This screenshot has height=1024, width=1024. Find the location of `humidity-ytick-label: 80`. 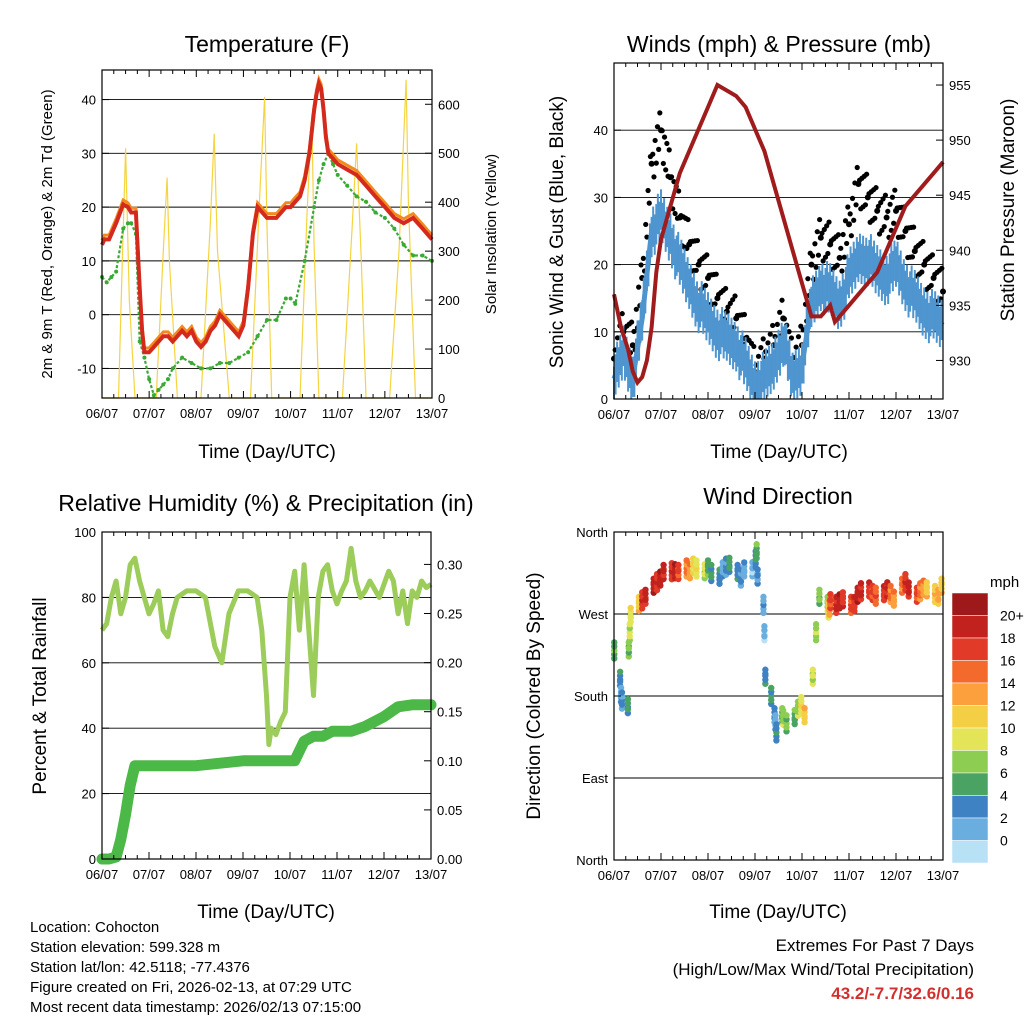

humidity-ytick-label: 80 is located at coordinates (89, 597).